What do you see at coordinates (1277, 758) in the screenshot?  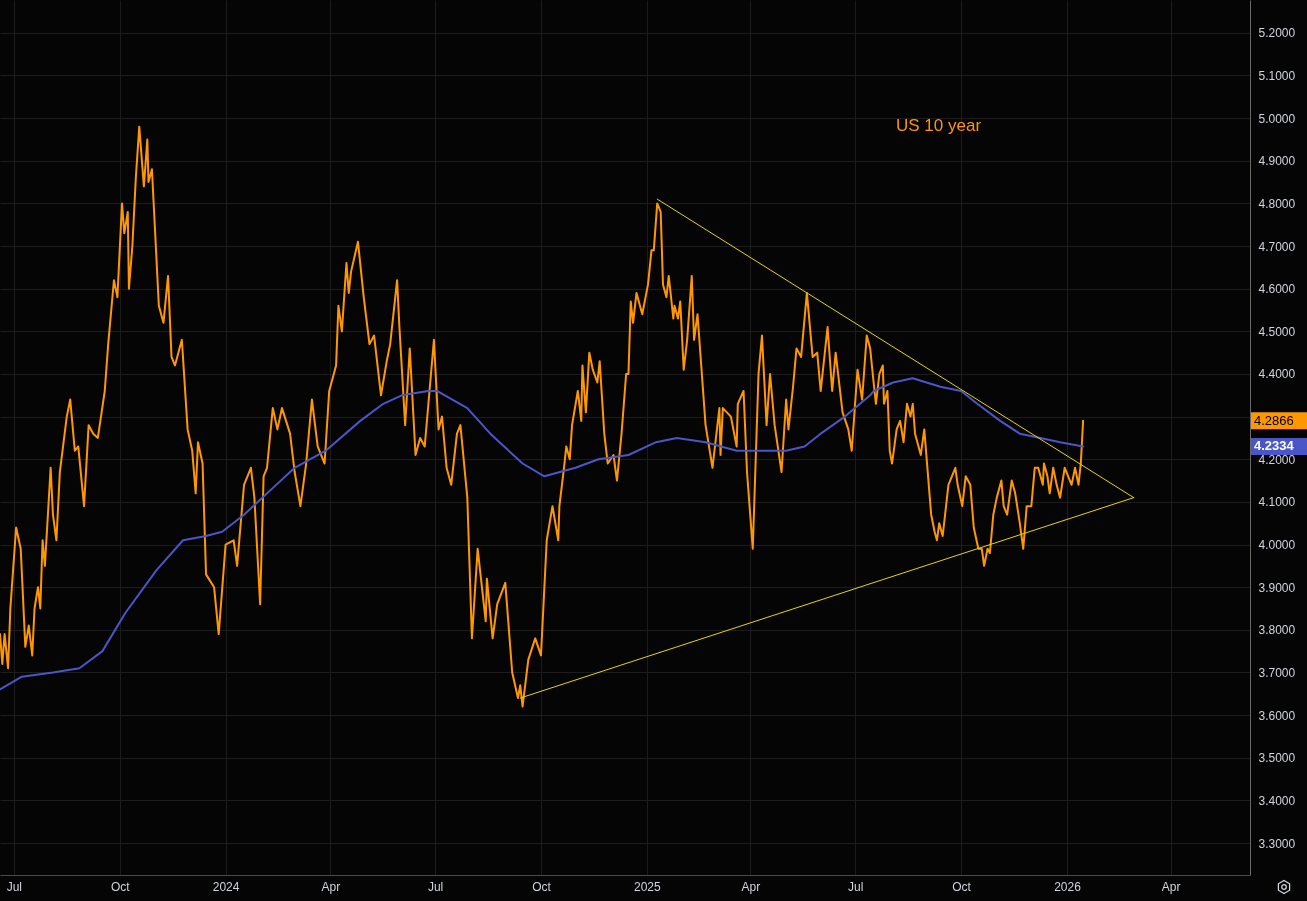 I see `y-tick-label: 3.5000` at bounding box center [1277, 758].